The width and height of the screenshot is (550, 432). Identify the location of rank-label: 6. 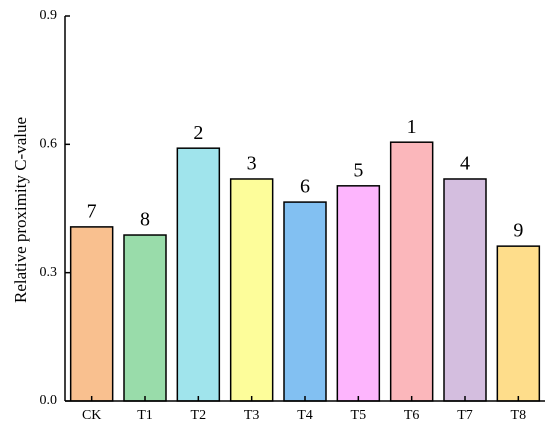
(305, 187).